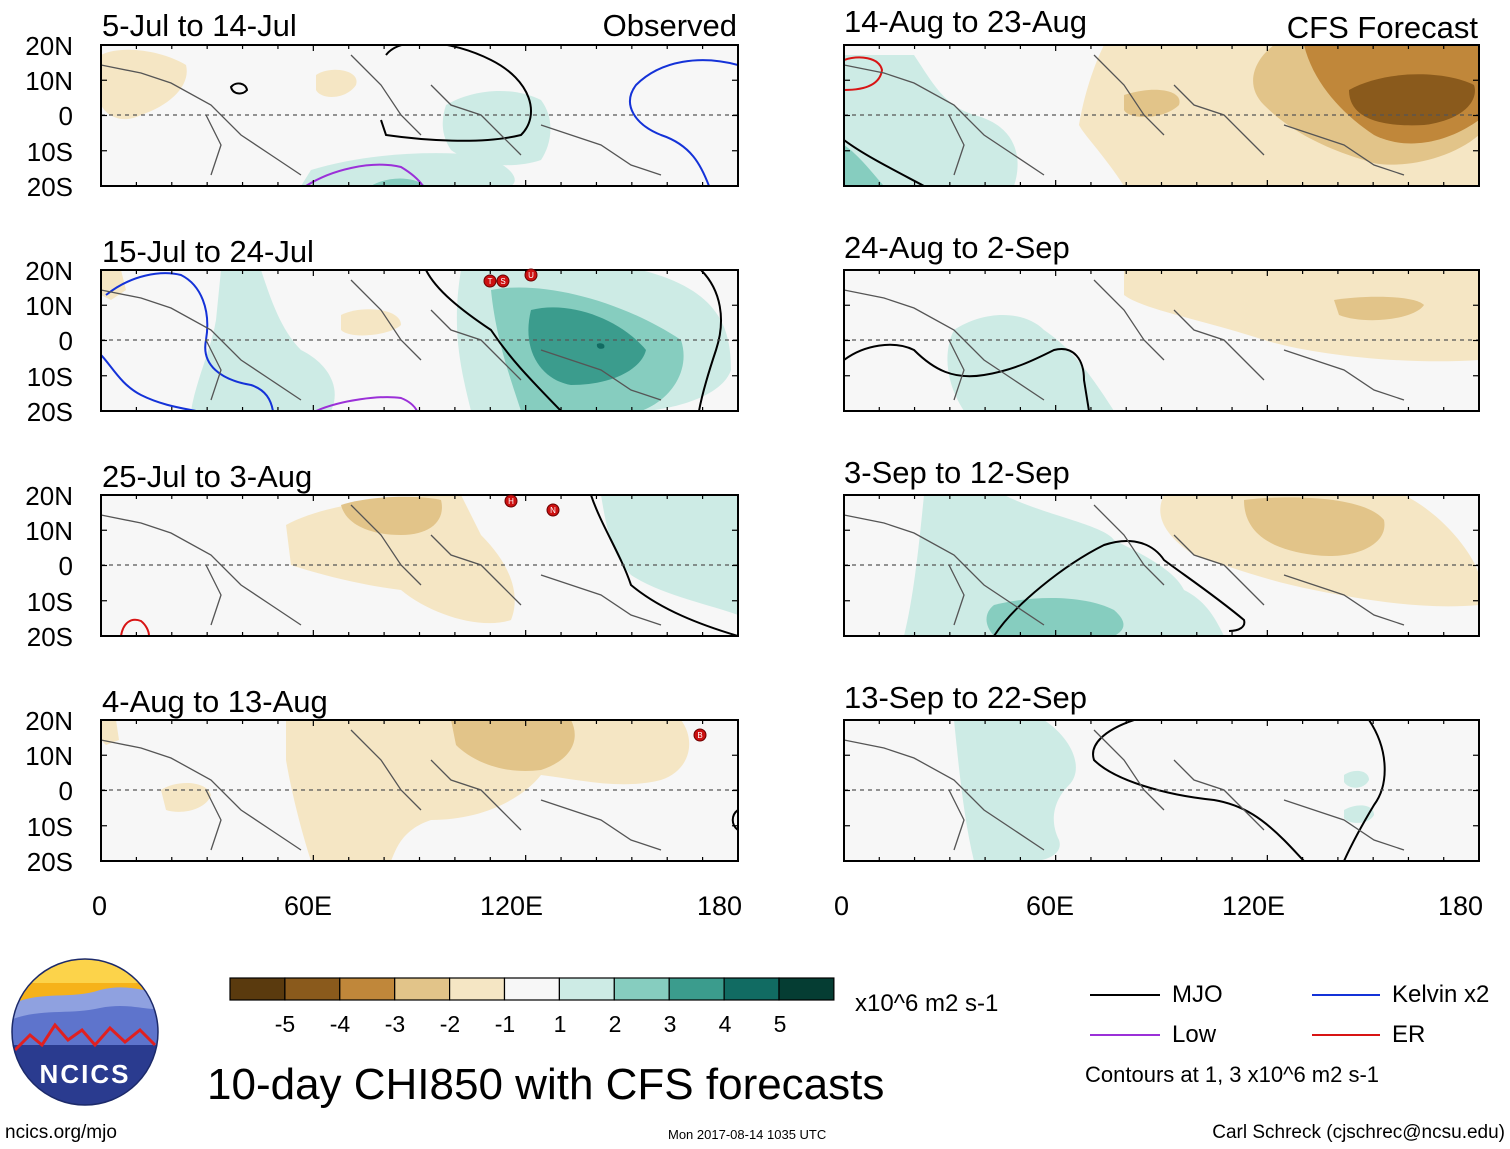 This screenshot has height=1149, width=1510. I want to click on panel-title-fc-1: 14-Aug to 23-Aug, so click(966, 21).